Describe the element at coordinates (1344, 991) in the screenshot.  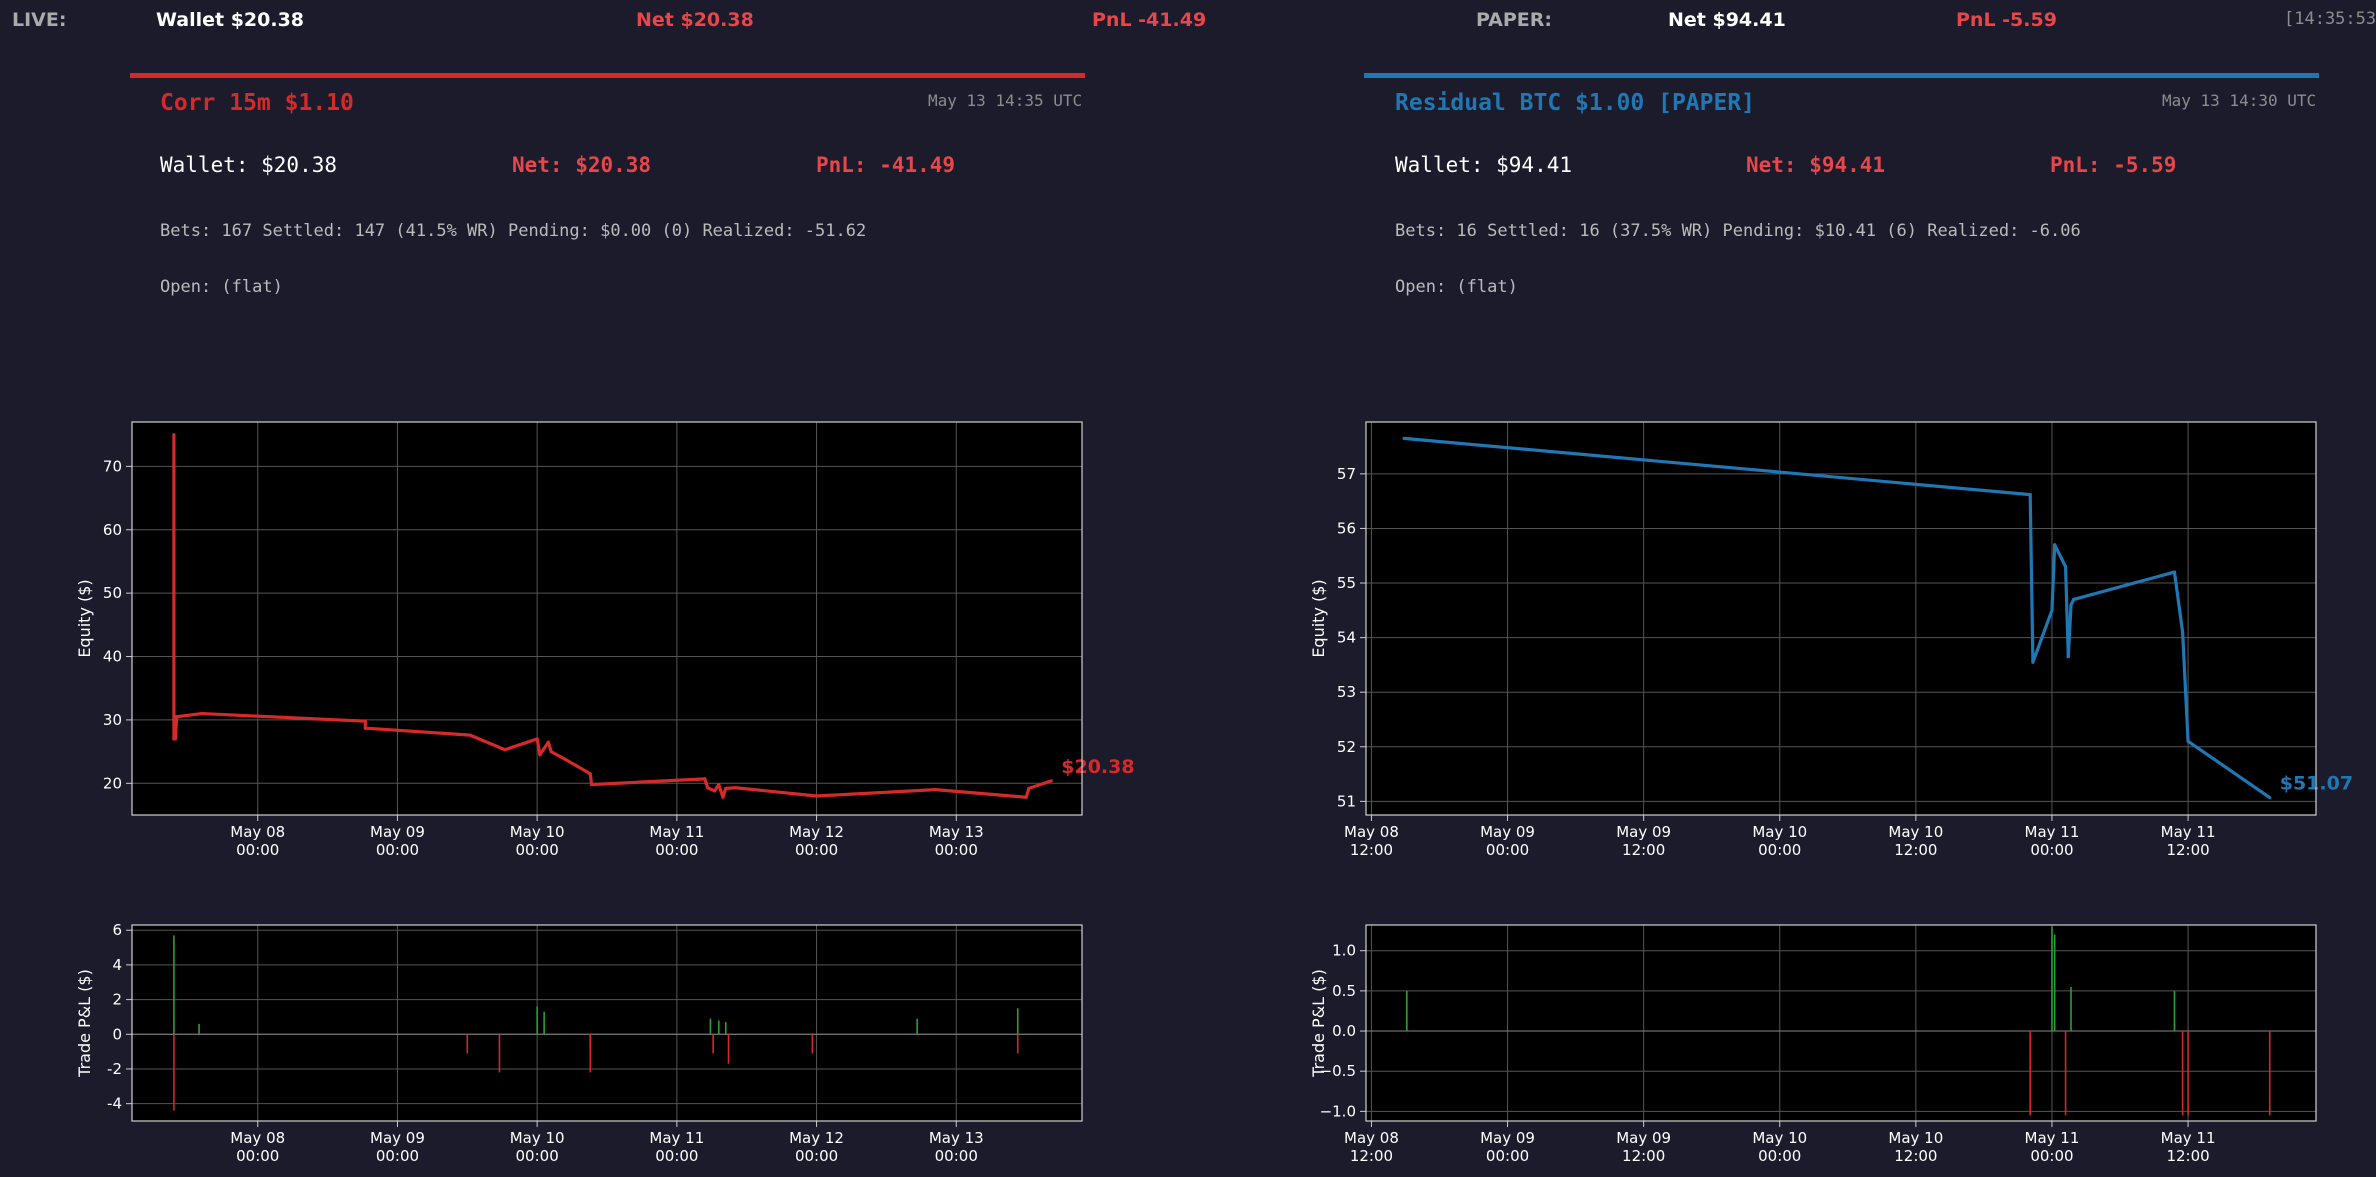
I see `y-tick-label: 0.5` at that location.